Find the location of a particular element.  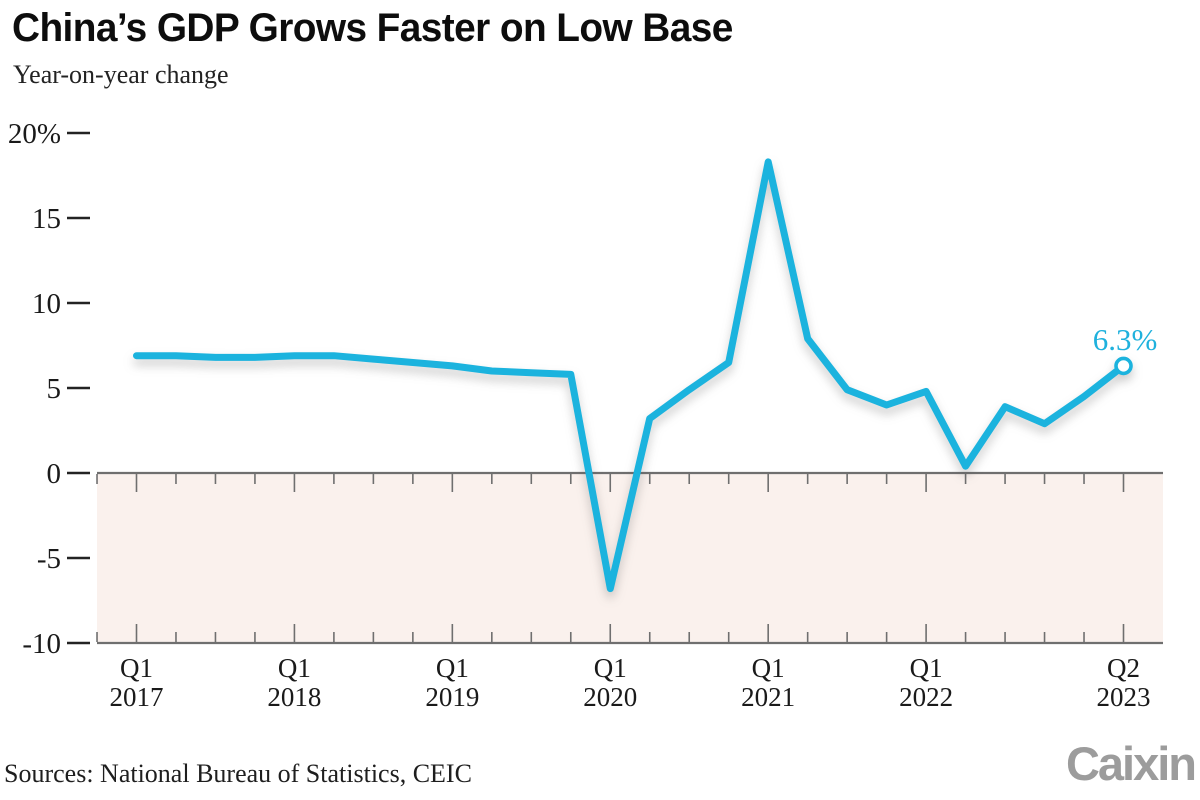

x-axis-label-year: 2020 is located at coordinates (610, 697).